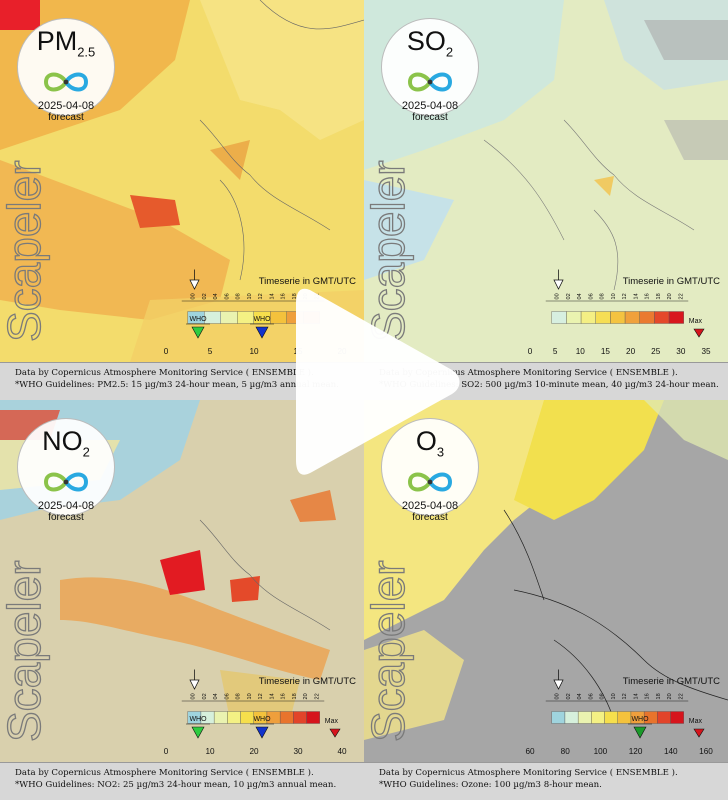  I want to click on scale-tick-label: 120, so click(636, 751).